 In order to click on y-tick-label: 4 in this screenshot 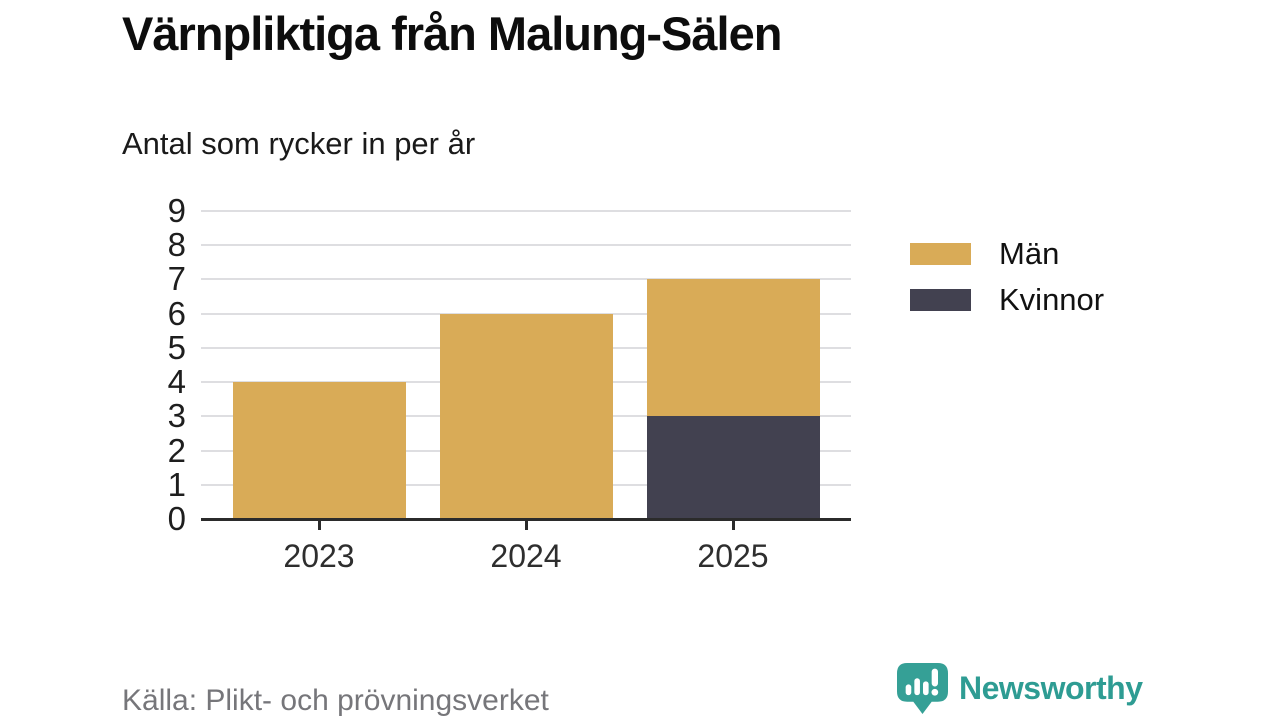, I will do `click(176, 382)`.